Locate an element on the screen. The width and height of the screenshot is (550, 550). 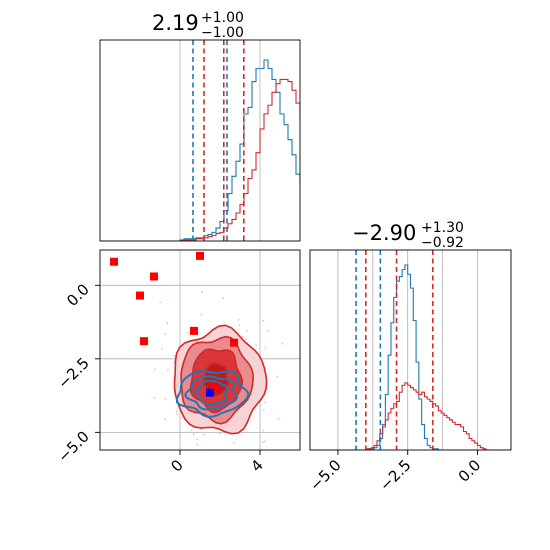
blue-square-marker is located at coordinates (210, 392).